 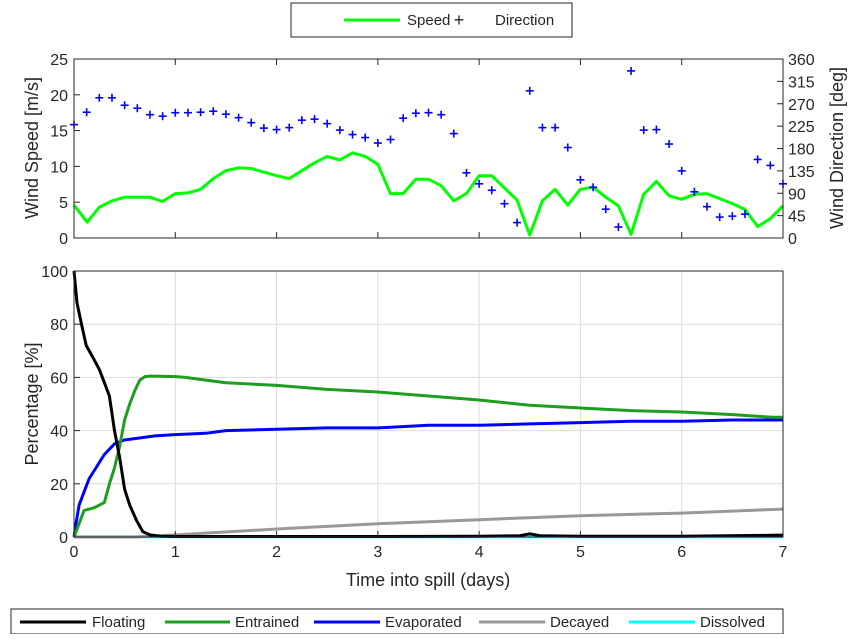 What do you see at coordinates (428, 20) in the screenshot?
I see `legend-label-speed: Speed` at bounding box center [428, 20].